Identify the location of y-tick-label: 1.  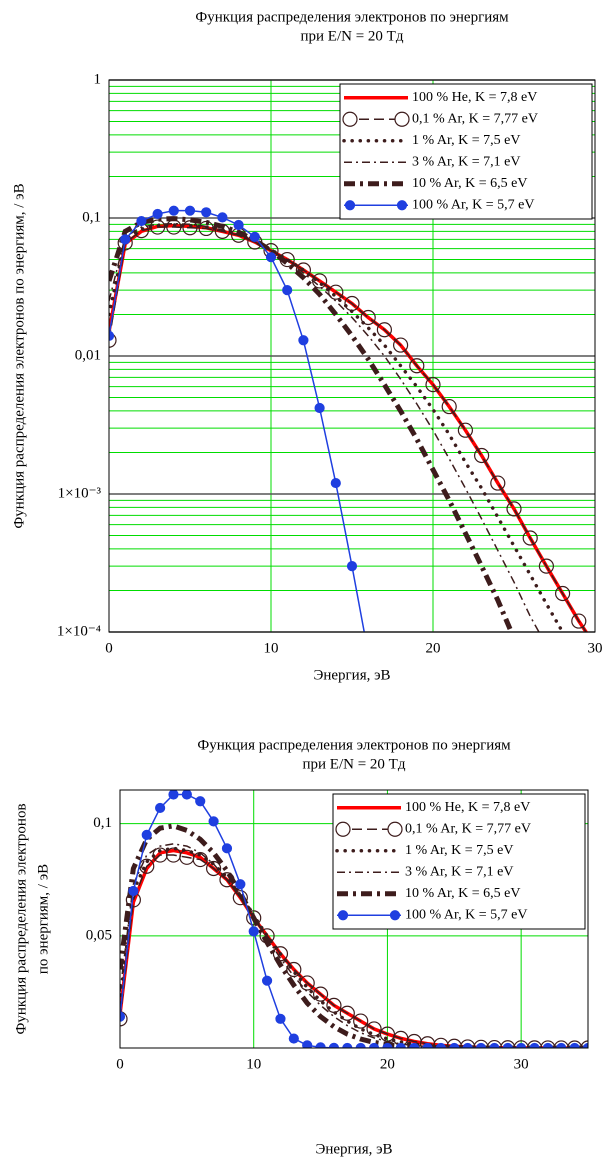
(98, 79).